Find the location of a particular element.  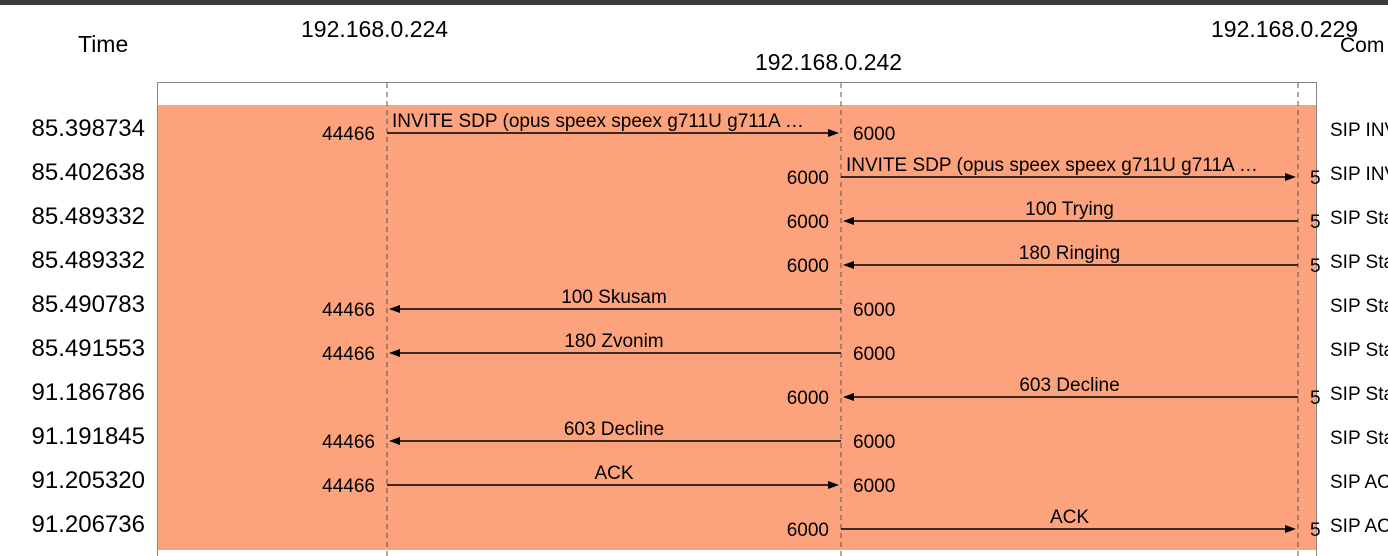

time-value: 85.402638 is located at coordinates (88, 172).